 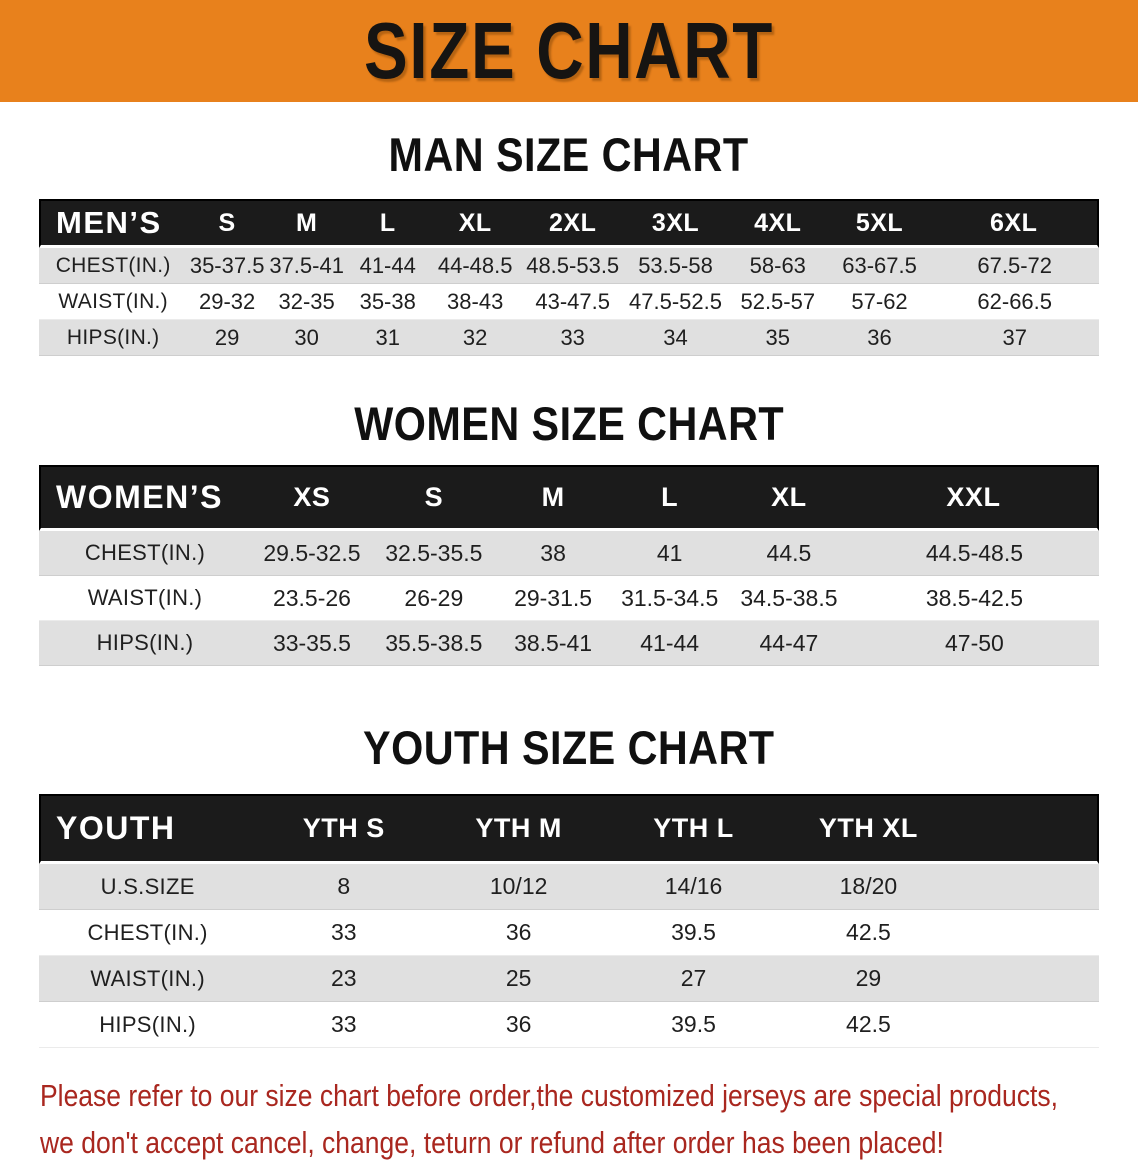 I want to click on value-cell: 47.5-52.5, so click(x=675, y=302).